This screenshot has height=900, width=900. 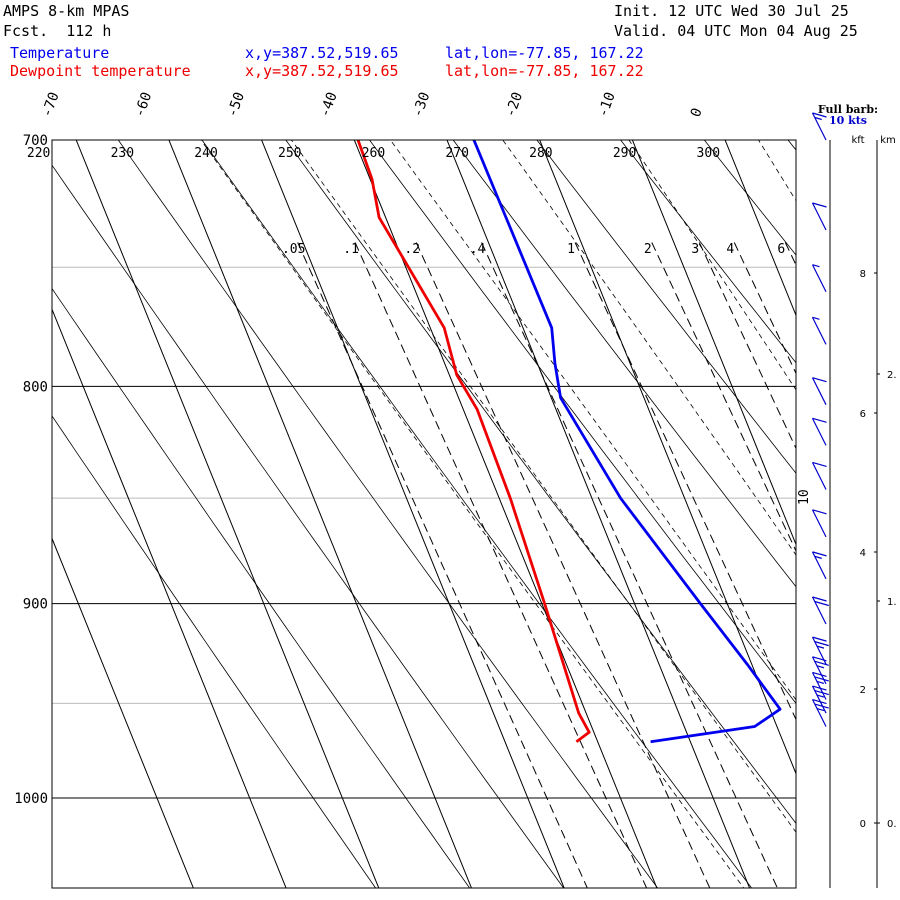 What do you see at coordinates (35, 141) in the screenshot?
I see `pressure-tick-label: 700` at bounding box center [35, 141].